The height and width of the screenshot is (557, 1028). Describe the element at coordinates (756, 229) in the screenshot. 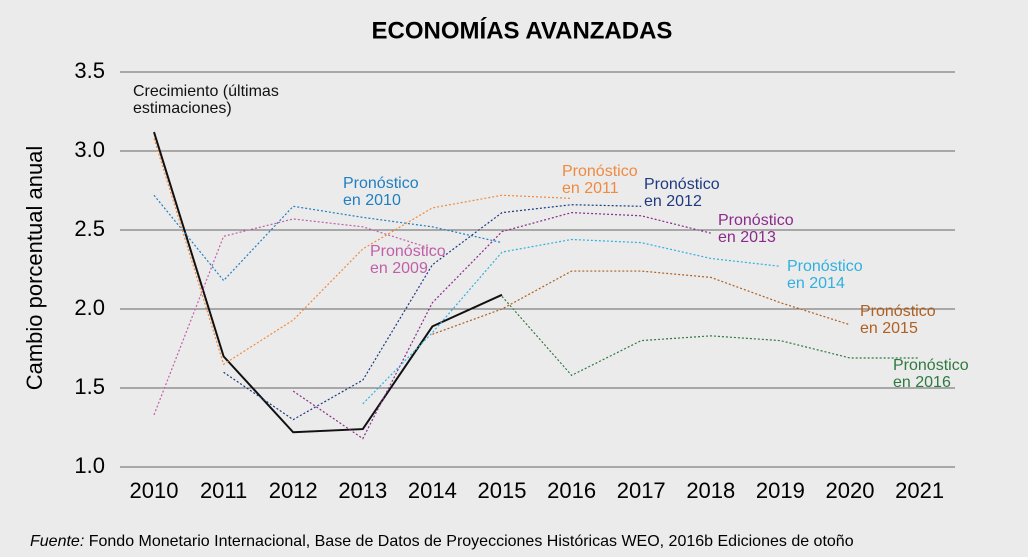

I see `series-label: Pronóstico en 2013` at that location.